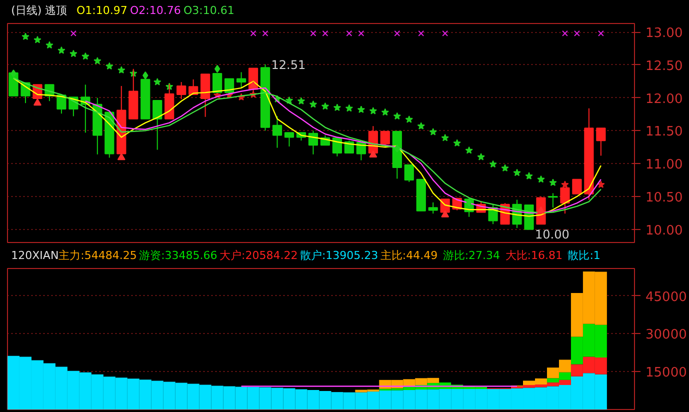 Image resolution: width=689 pixels, height=412 pixels. I want to click on chart-title: (日线) 逃顶, so click(39, 10).